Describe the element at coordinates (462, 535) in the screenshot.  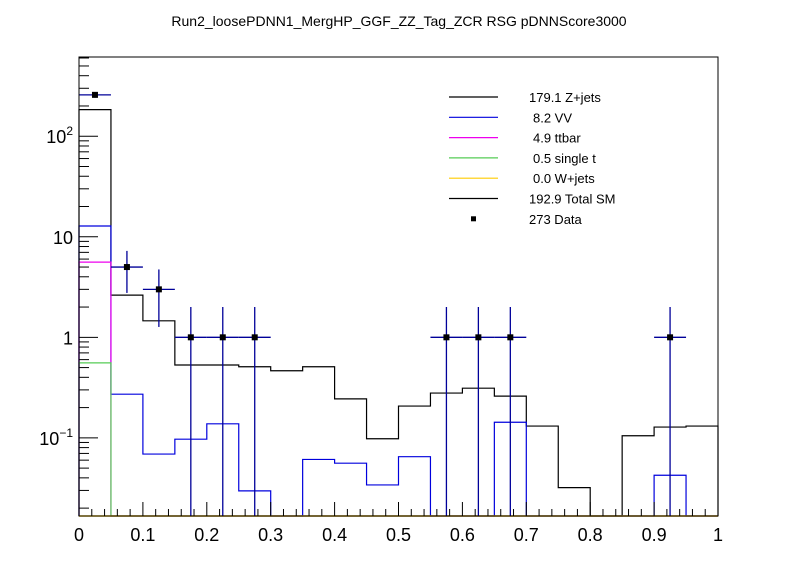
I see `x-tick-label: 0.6` at that location.